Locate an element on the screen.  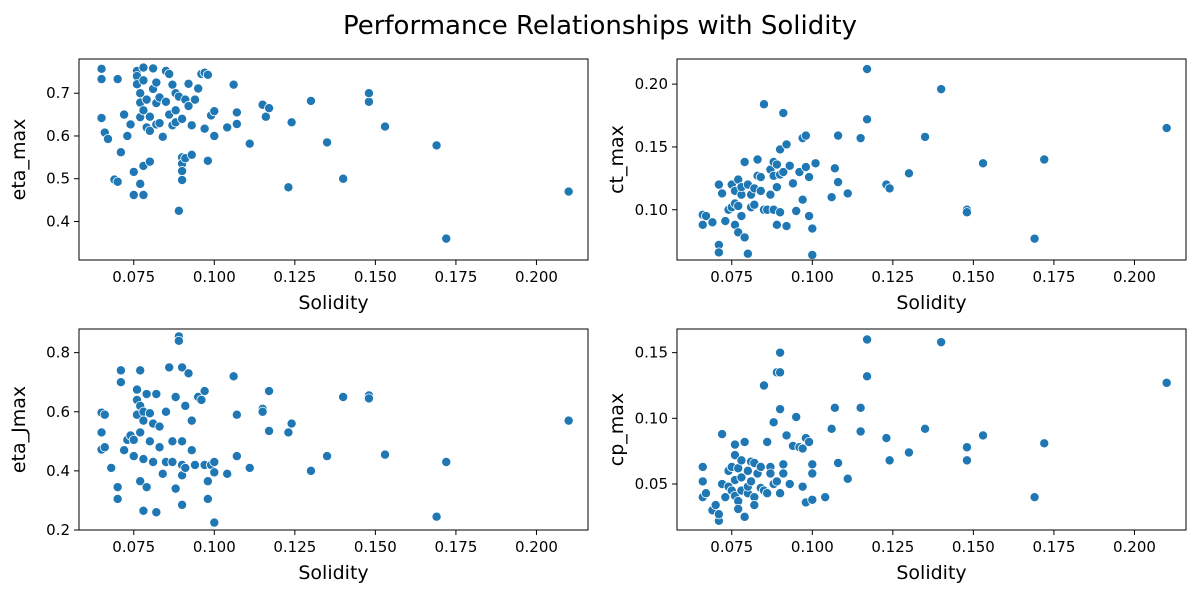
axes-frame is located at coordinates (333, 429).